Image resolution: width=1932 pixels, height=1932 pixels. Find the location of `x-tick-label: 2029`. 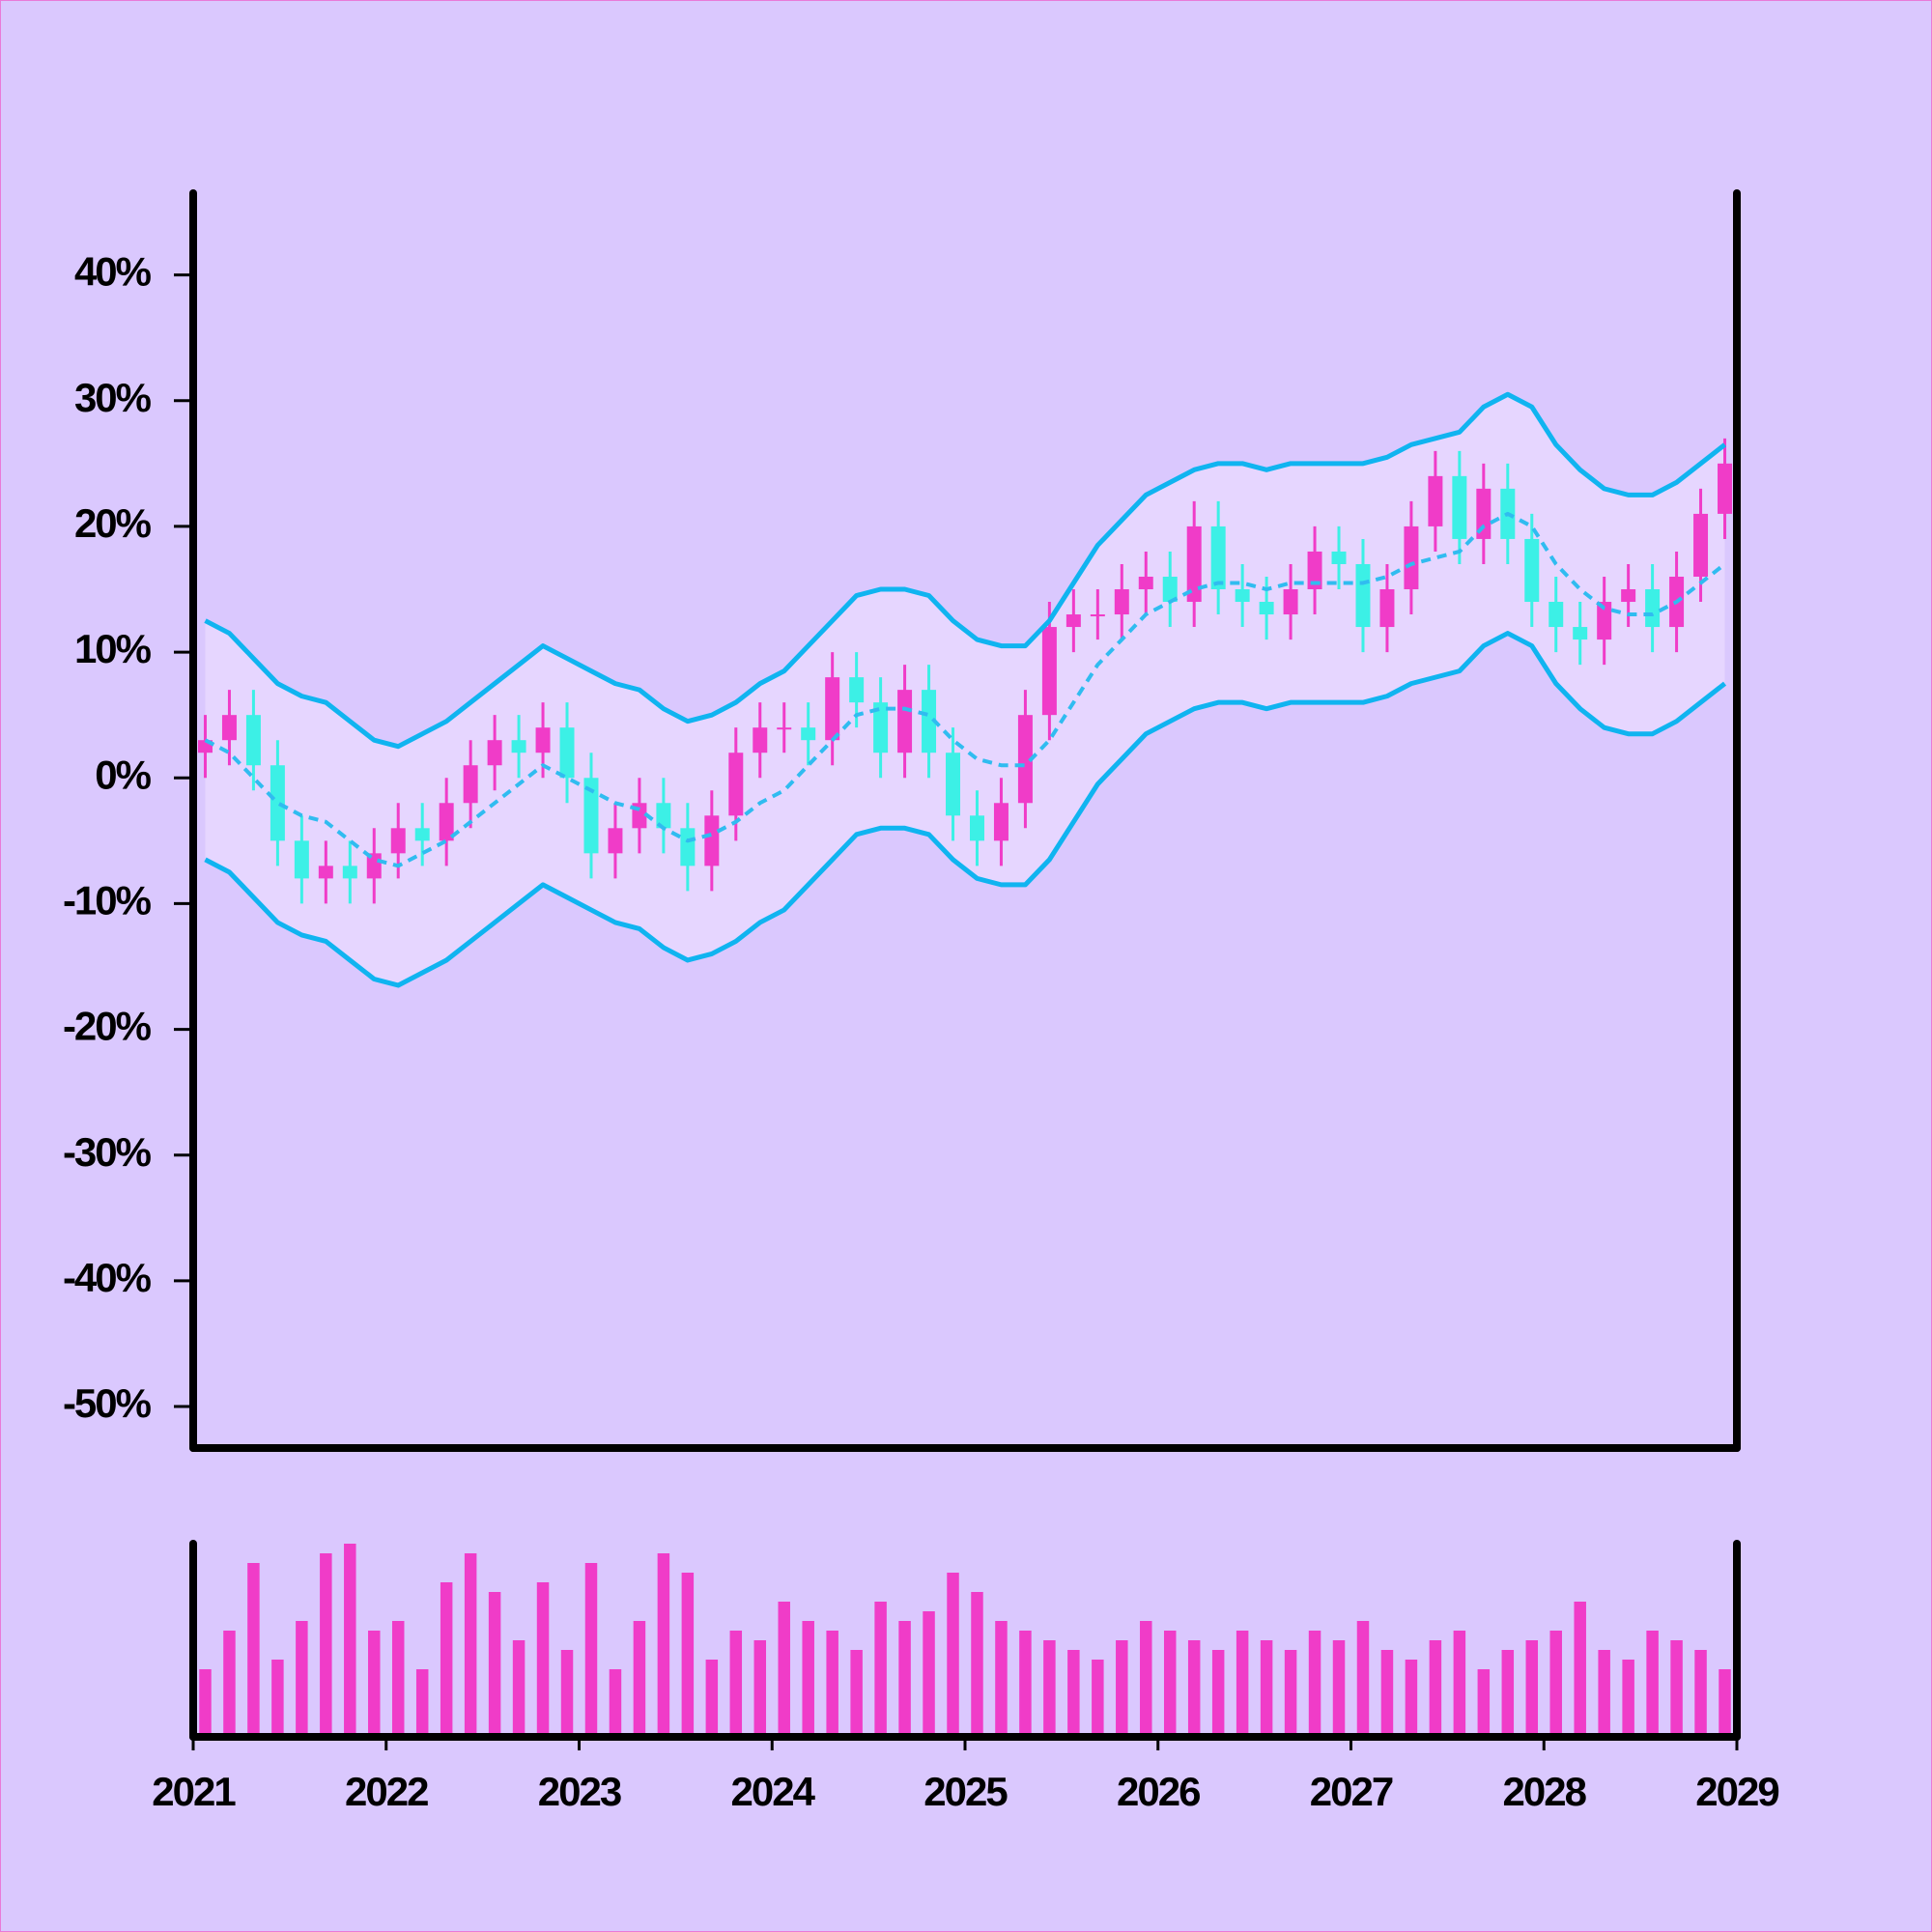

x-tick-label: 2029 is located at coordinates (1736, 1791).